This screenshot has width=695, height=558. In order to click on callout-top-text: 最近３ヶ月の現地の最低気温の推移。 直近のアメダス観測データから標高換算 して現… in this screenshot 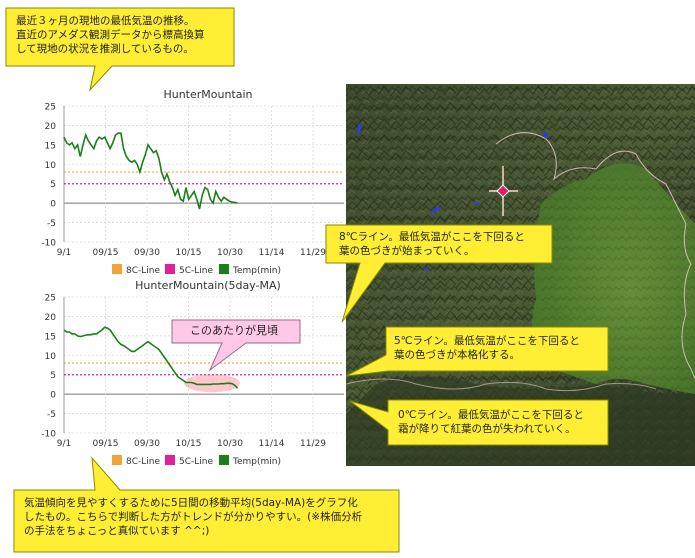, I will do `click(110, 35)`.